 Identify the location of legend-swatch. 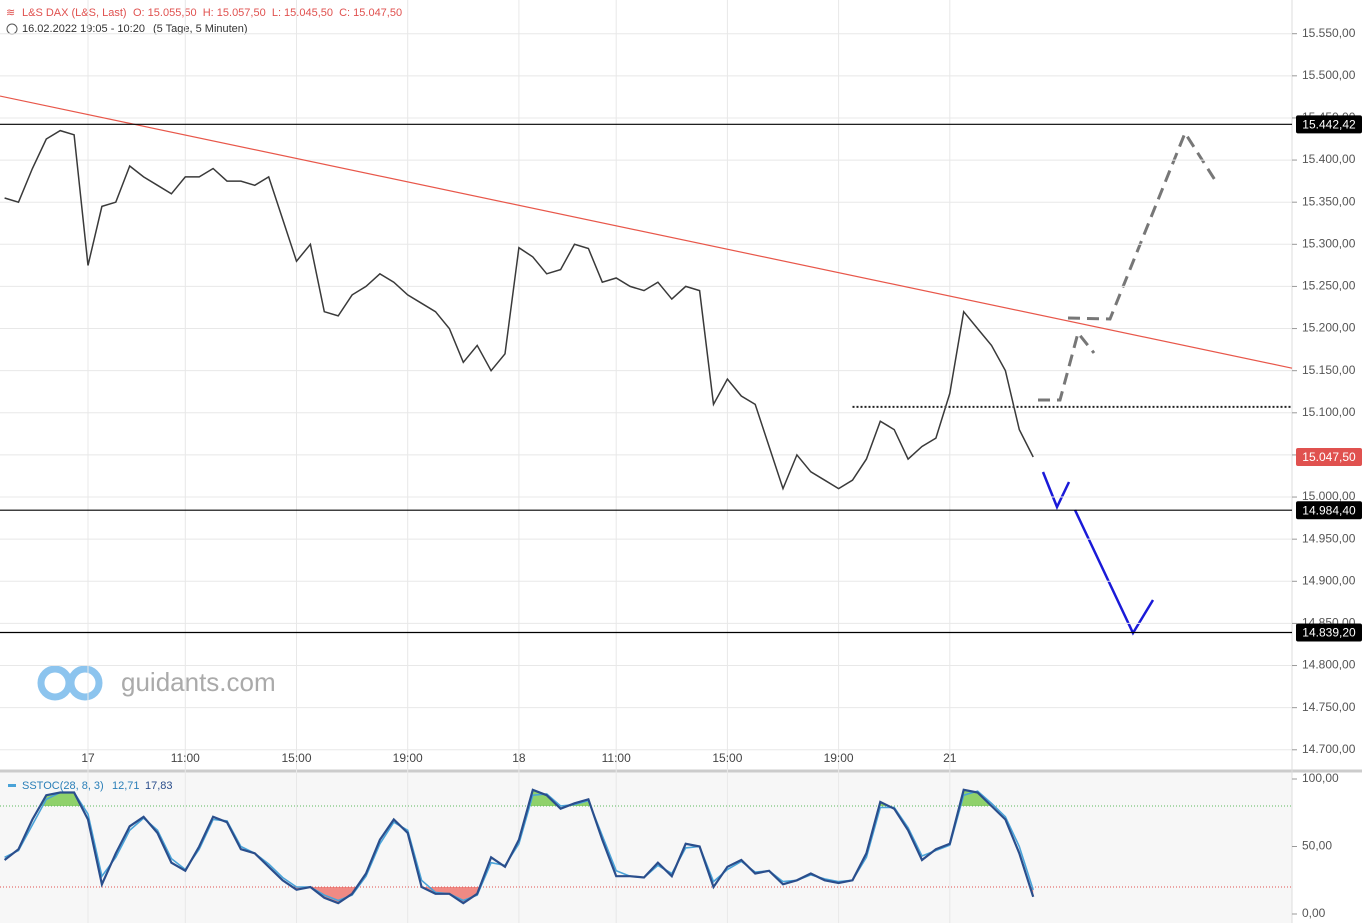
(12, 785).